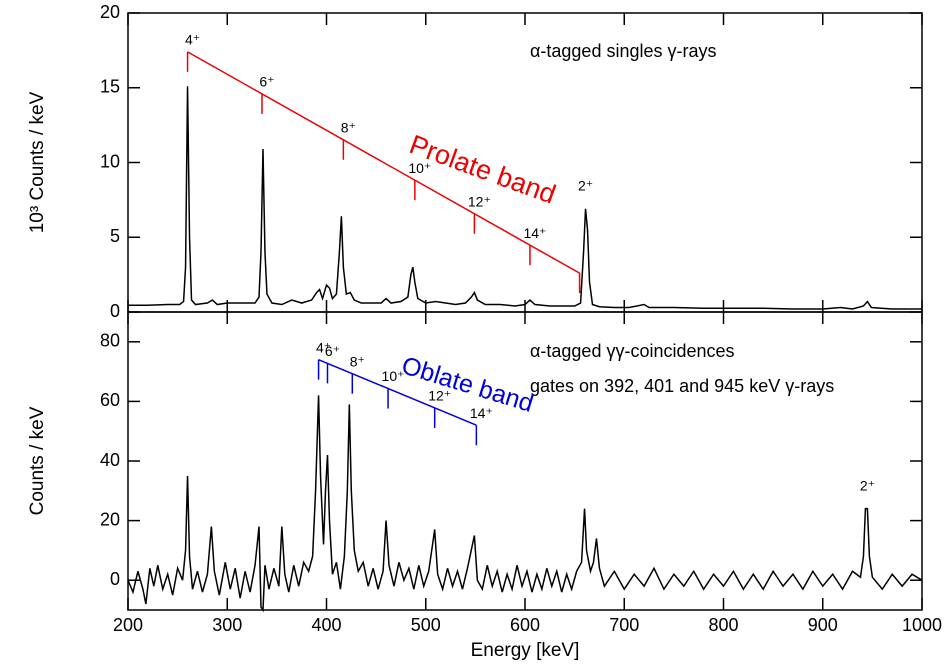 This screenshot has height=671, width=951. I want to click on y-tick-label: 10, so click(110, 161).